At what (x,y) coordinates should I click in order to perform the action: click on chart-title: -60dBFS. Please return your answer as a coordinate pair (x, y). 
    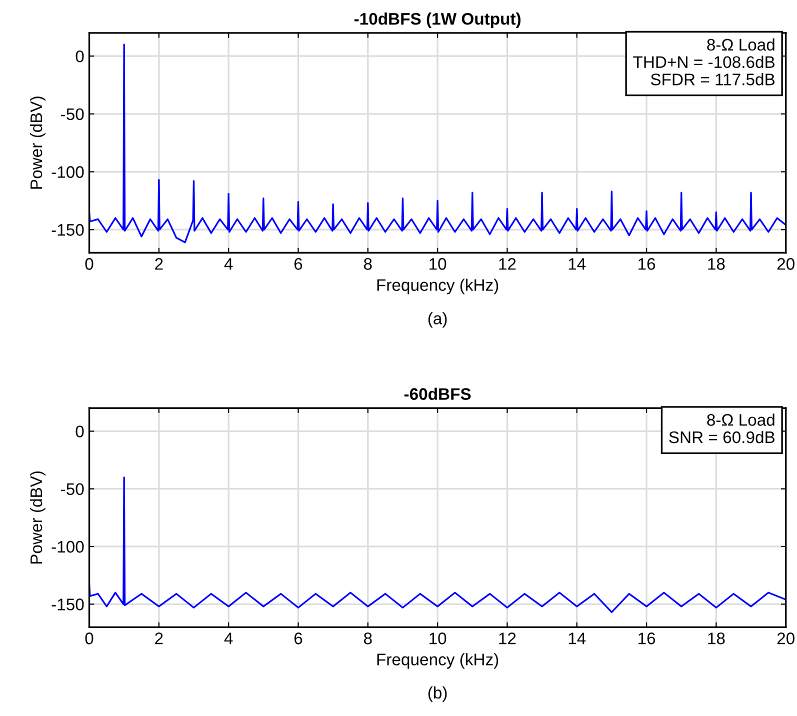
    Looking at the image, I should click on (437, 394).